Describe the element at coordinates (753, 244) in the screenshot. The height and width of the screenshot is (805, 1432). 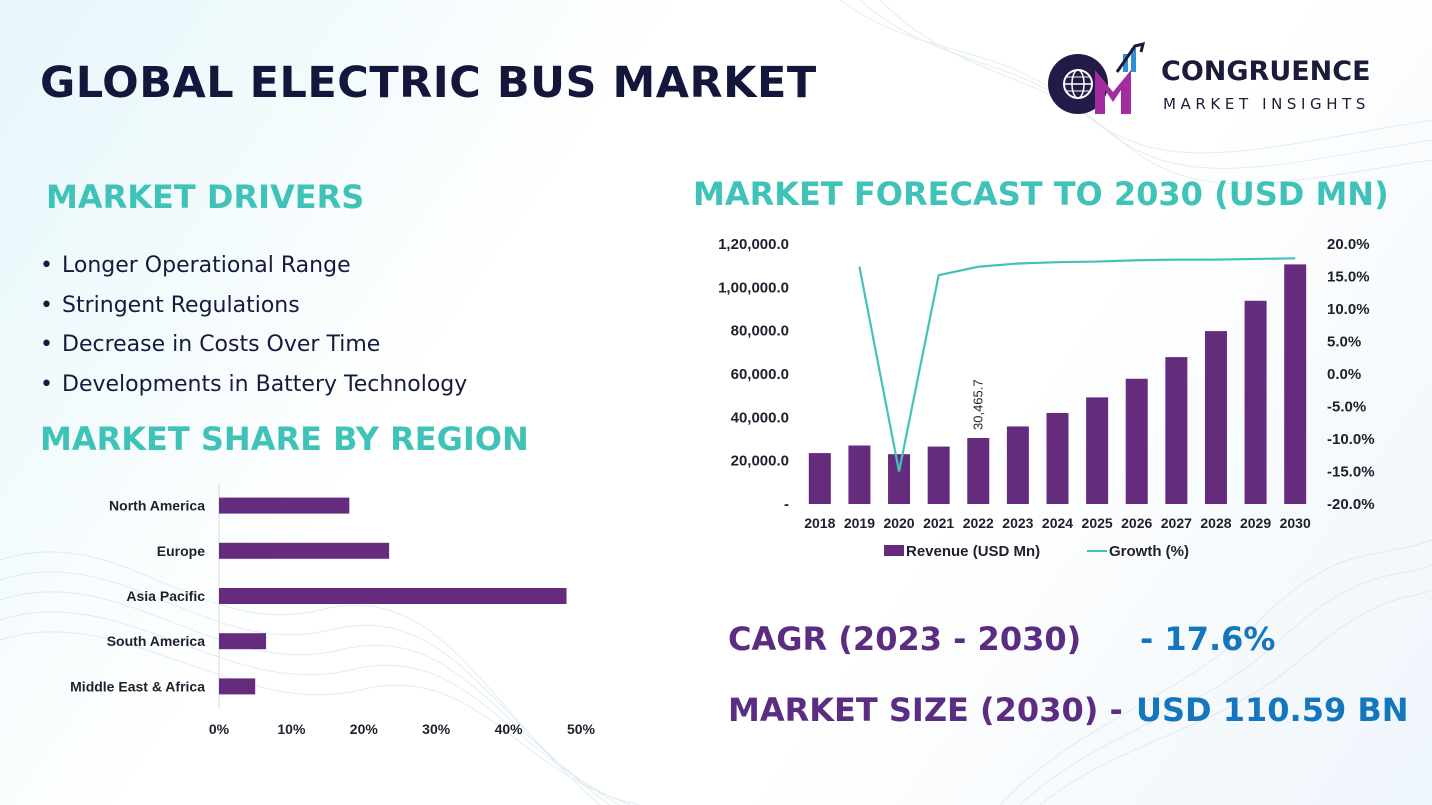
I see `left-axis-tick: 1,20,000.0` at that location.